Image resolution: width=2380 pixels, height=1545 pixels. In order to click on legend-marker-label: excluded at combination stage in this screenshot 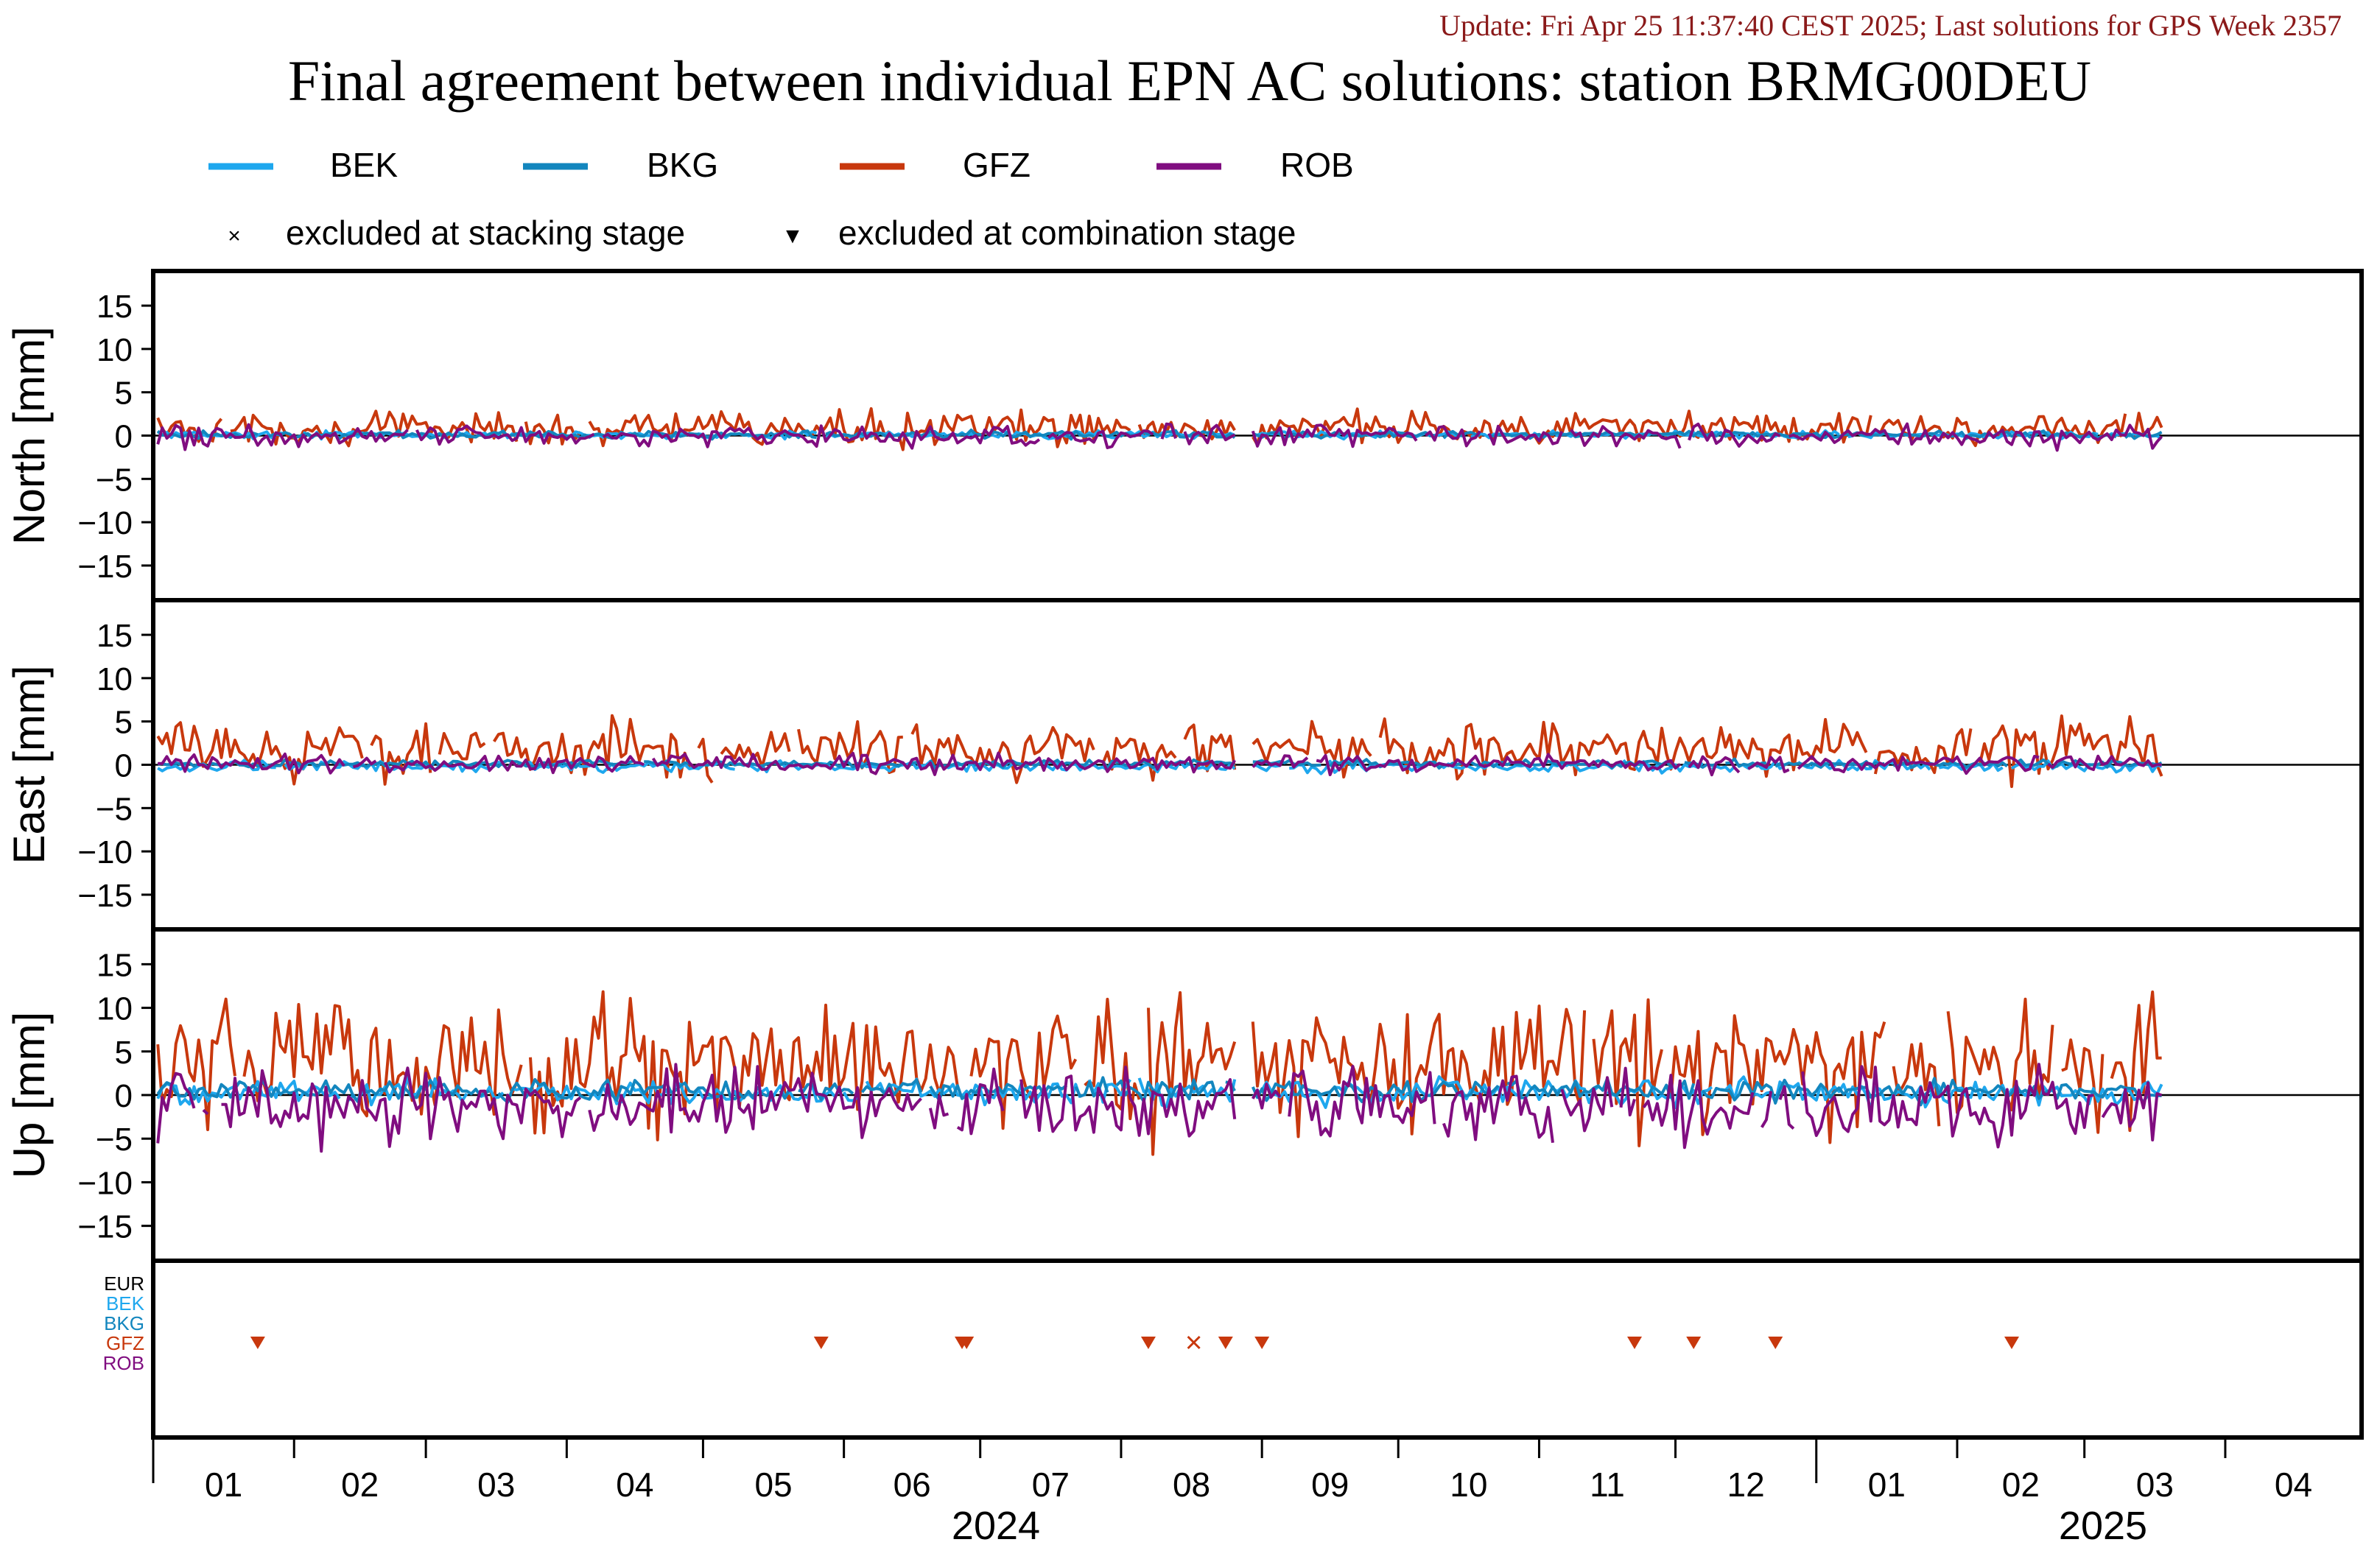, I will do `click(1067, 233)`.